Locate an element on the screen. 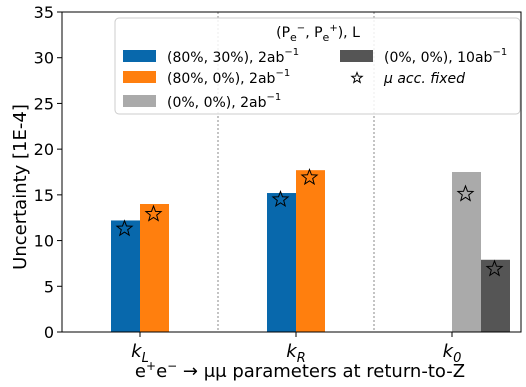  legend-title: (Pe−, Pe+), L is located at coordinates (318, 33).